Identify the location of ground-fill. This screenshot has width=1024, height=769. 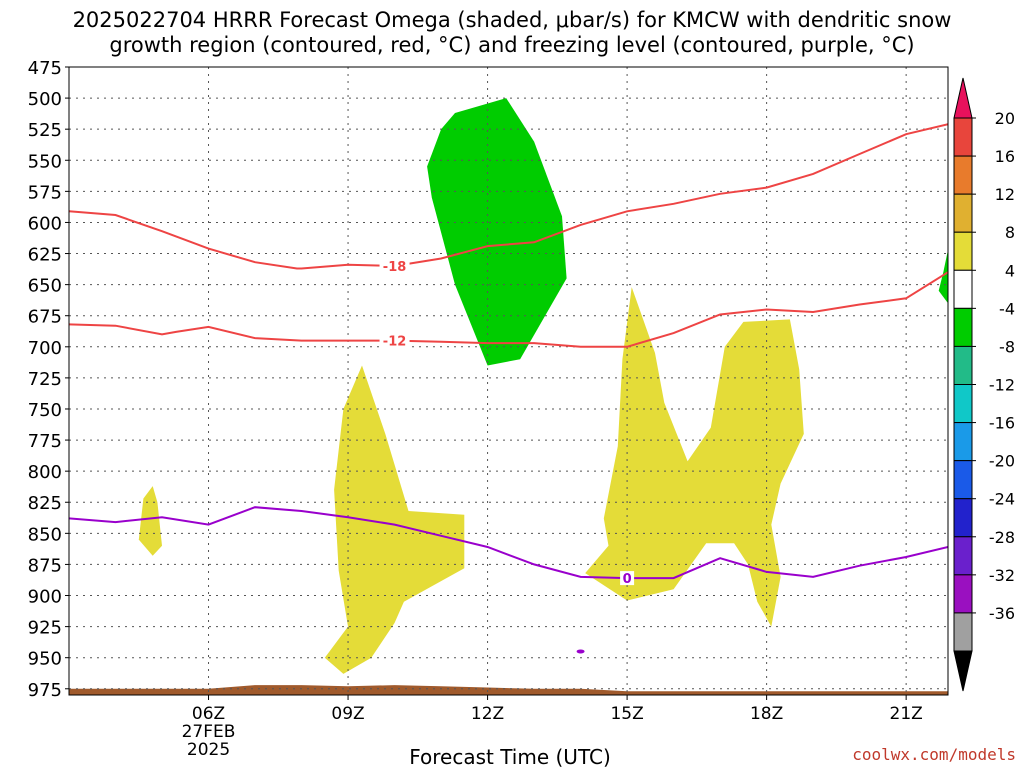
(508, 690).